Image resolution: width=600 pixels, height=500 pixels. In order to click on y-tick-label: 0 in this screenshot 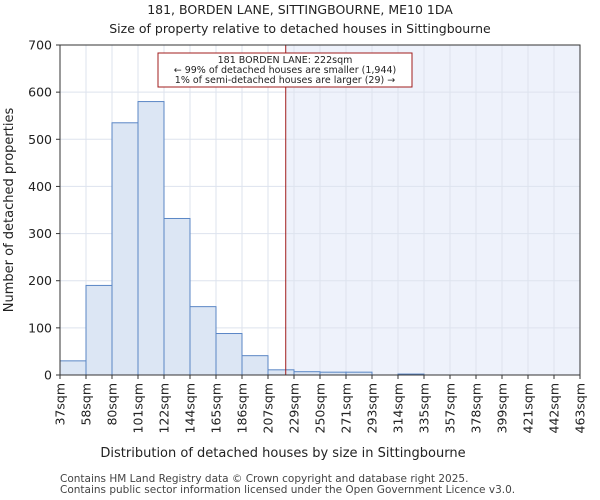, I will do `click(48, 375)`.